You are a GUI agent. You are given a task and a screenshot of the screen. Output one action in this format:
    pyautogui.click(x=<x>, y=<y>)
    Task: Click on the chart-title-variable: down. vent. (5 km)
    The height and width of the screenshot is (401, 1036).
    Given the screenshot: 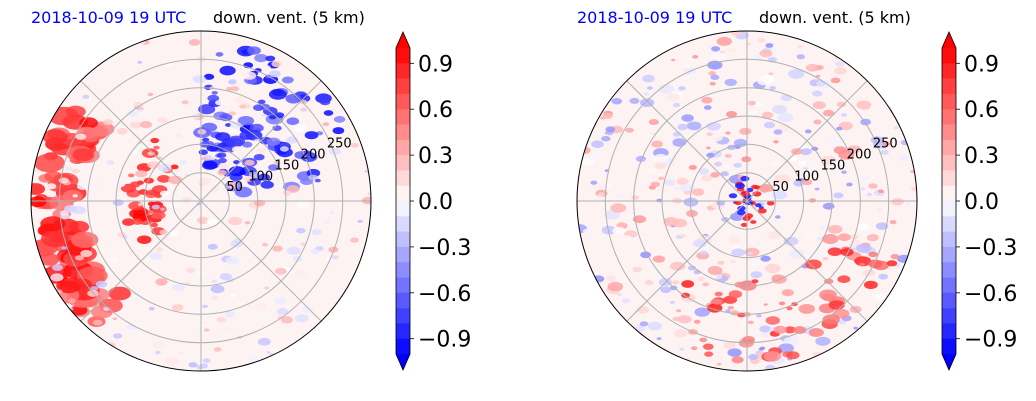 What is the action you would take?
    pyautogui.click(x=835, y=17)
    